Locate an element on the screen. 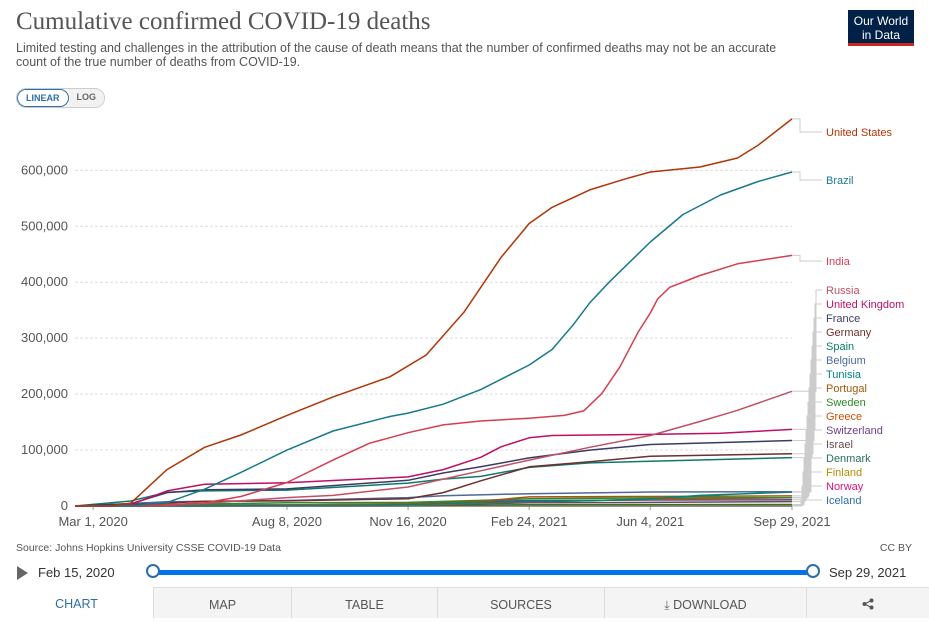  y-tick-label: 0 is located at coordinates (64, 505).